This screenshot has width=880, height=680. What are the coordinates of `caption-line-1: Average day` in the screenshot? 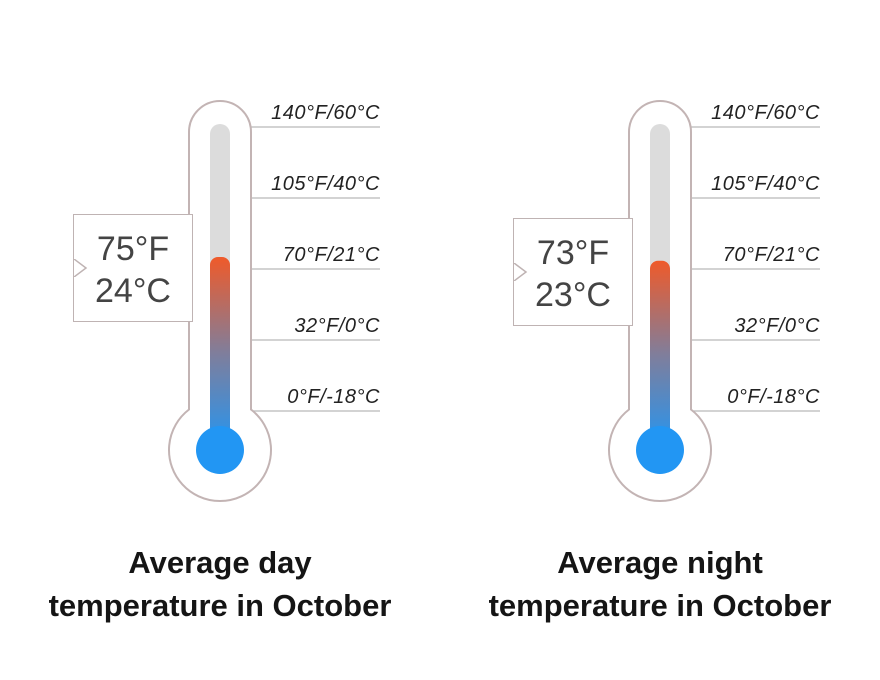 It's located at (220, 562).